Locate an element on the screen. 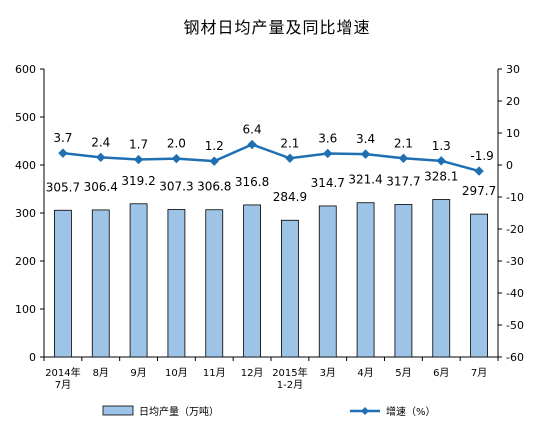  growth-value-label: 2.4 is located at coordinates (100, 142).